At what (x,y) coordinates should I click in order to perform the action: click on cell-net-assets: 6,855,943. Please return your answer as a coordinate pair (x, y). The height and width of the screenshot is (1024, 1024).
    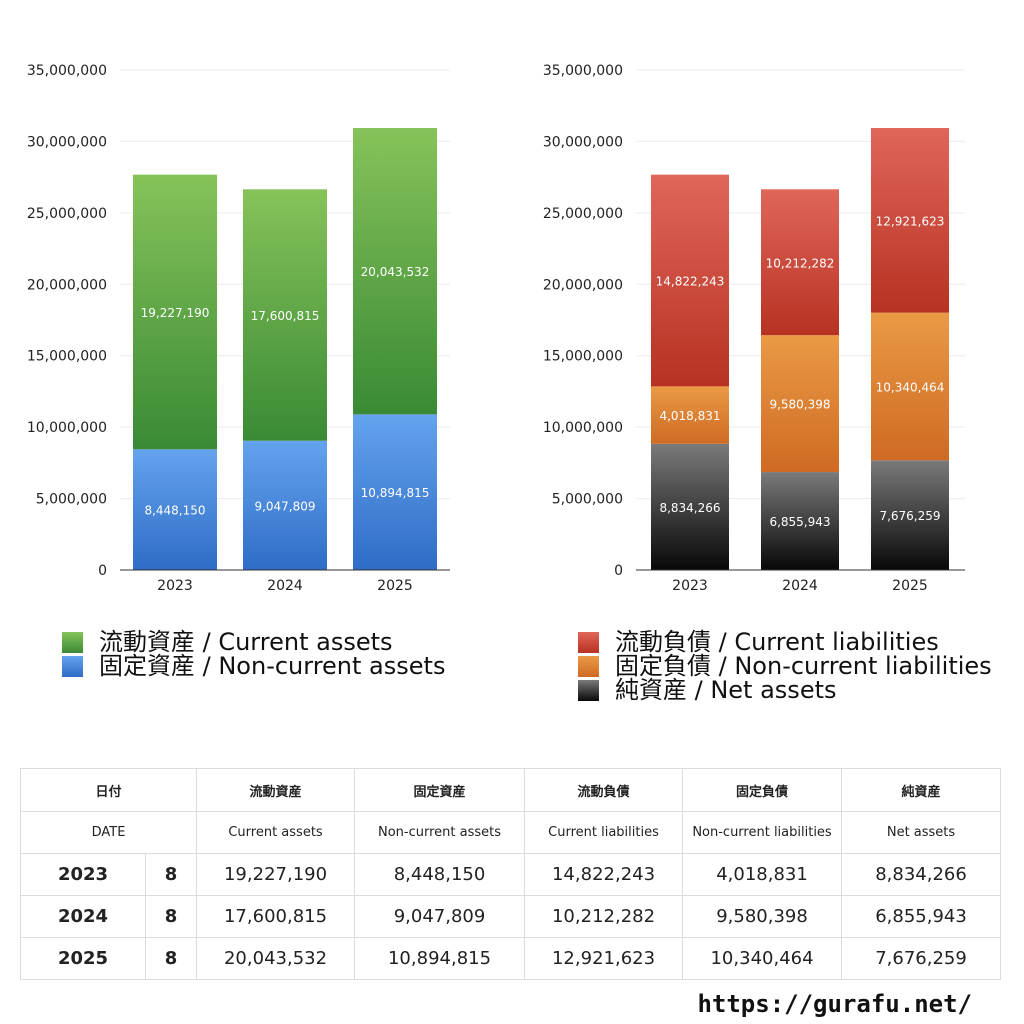
    Looking at the image, I should click on (921, 916).